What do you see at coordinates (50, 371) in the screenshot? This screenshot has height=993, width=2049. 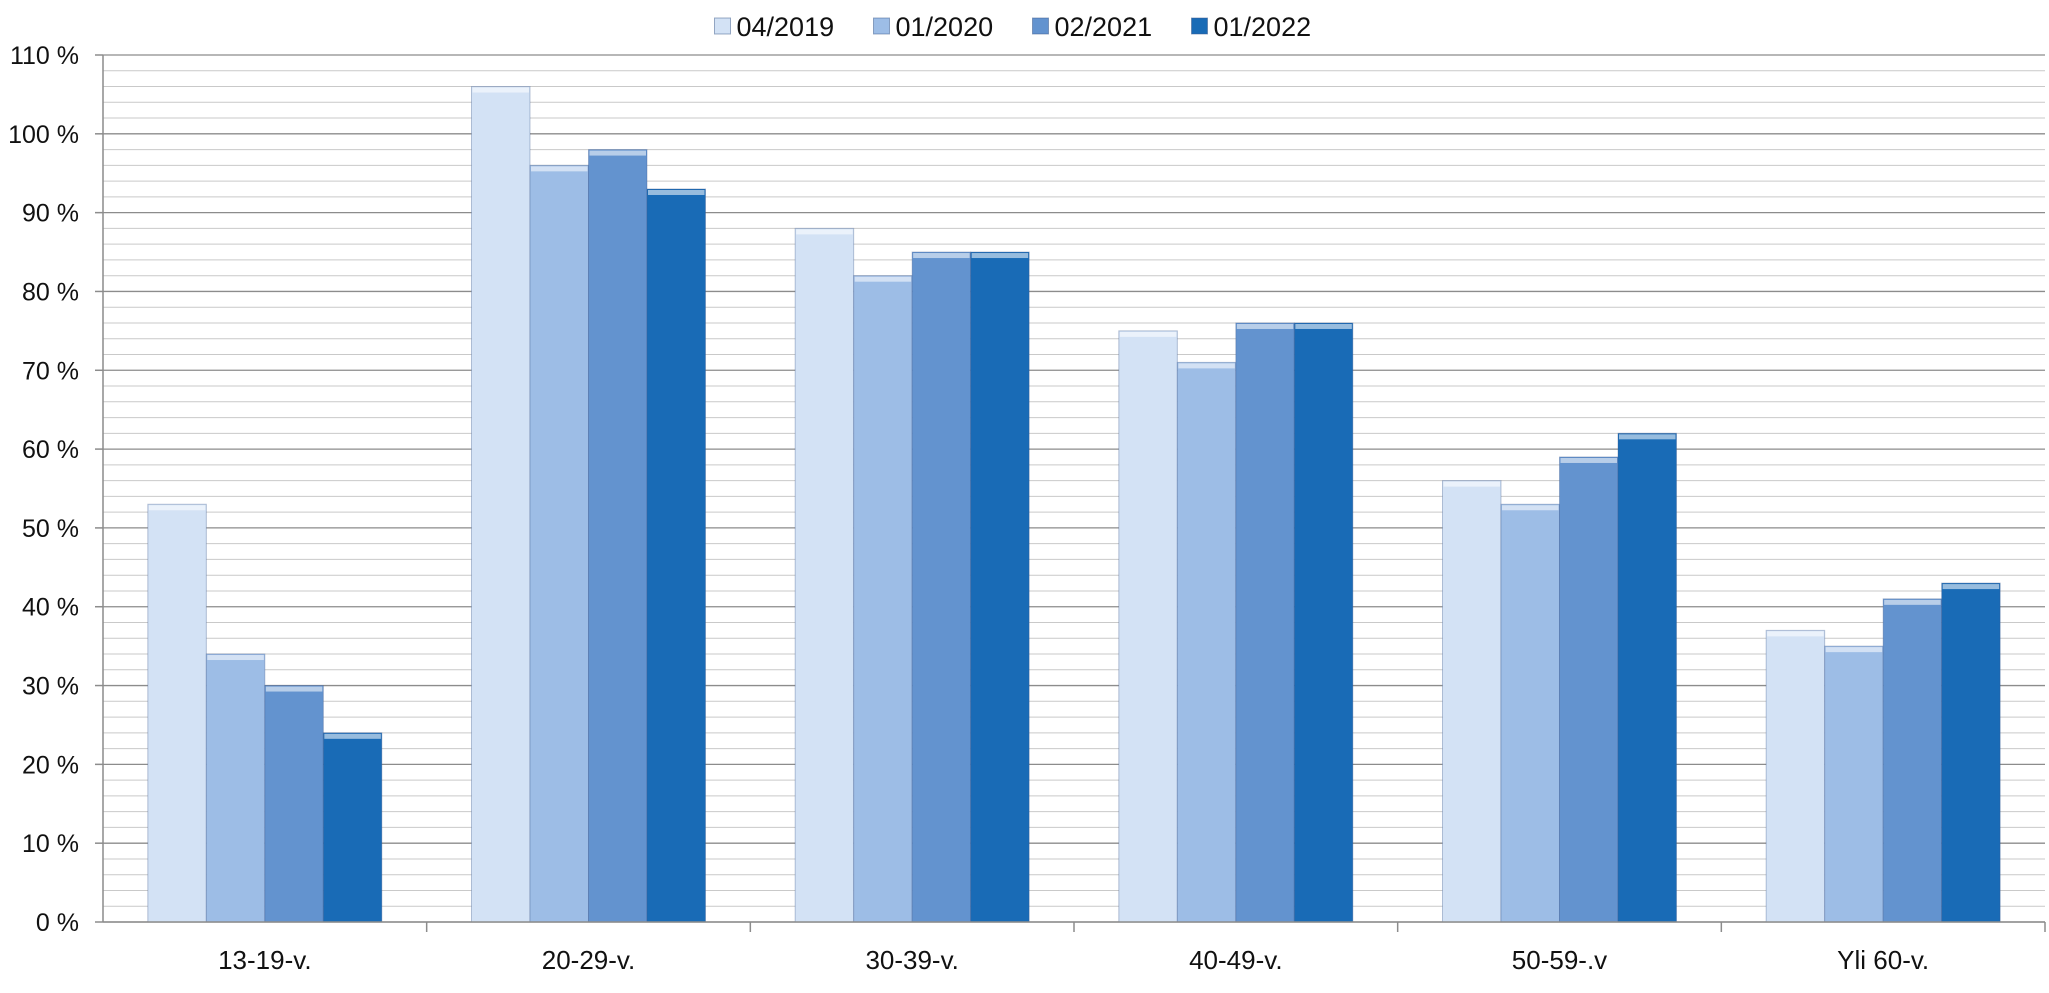 I see `y-tick-label: 70 %` at bounding box center [50, 371].